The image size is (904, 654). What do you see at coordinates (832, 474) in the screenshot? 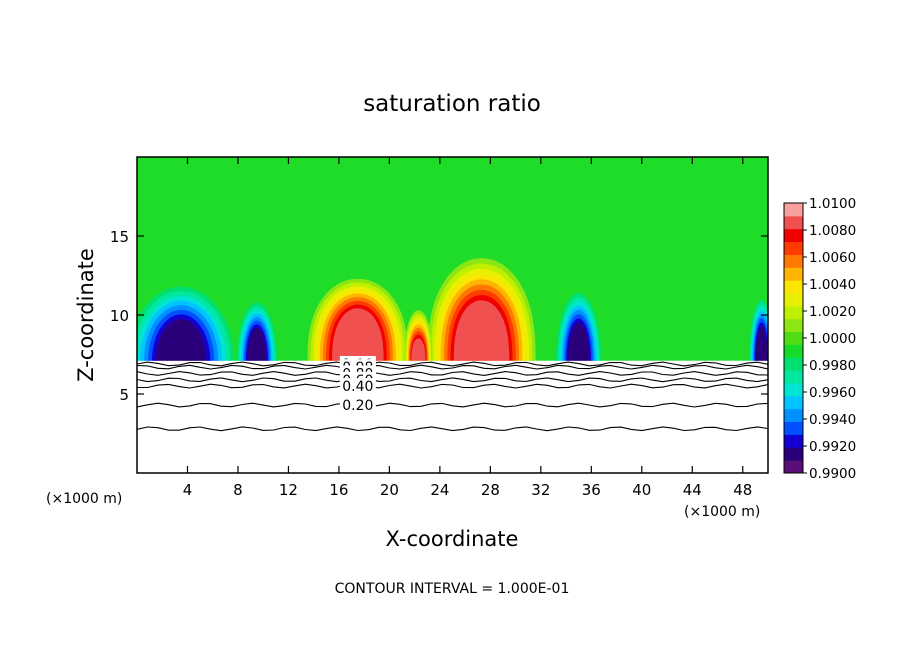
I see `colorbar-label: 0.9900` at bounding box center [832, 474].